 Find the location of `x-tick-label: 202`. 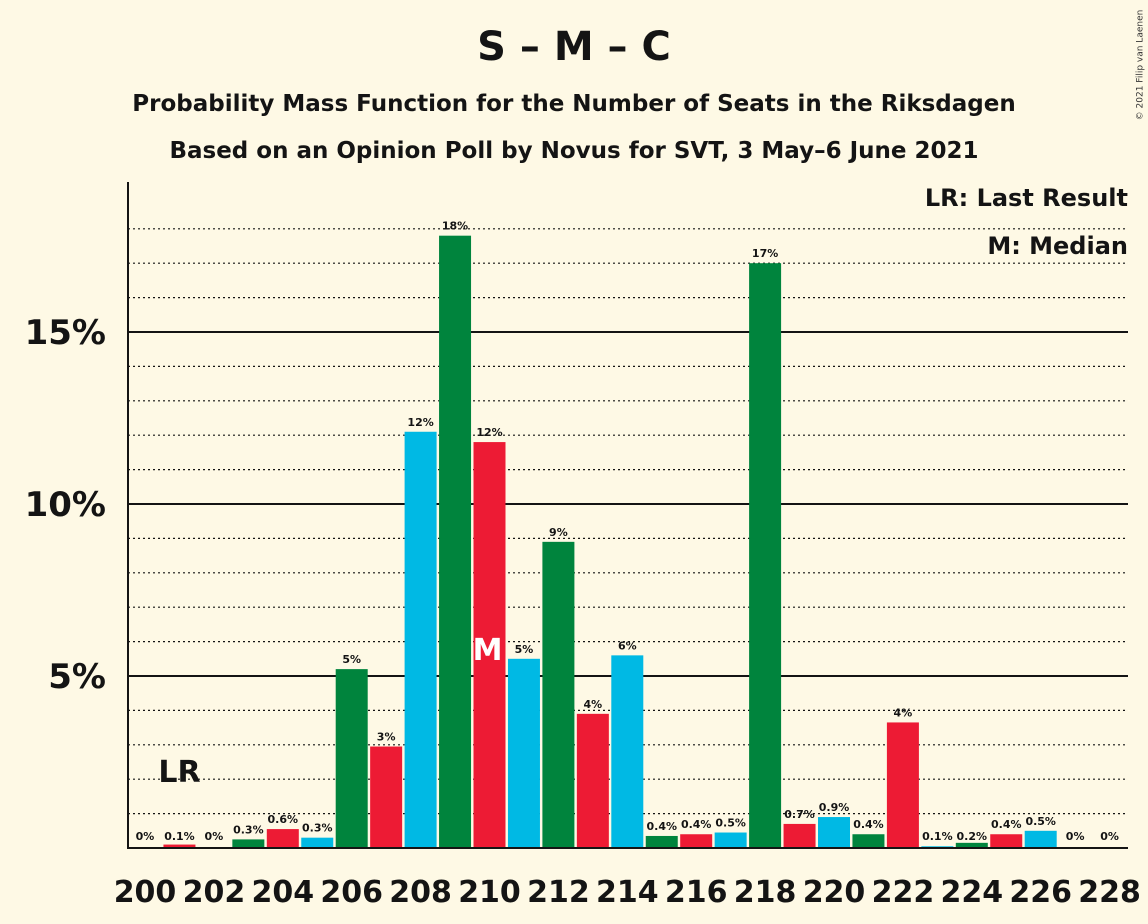

x-tick-label: 202 is located at coordinates (214, 892).